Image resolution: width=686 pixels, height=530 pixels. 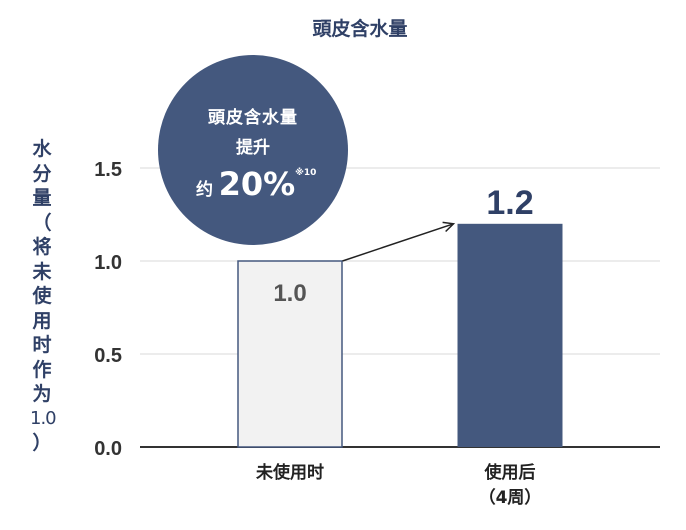 What do you see at coordinates (42, 198) in the screenshot?
I see `y-axis-label-char: 量` at bounding box center [42, 198].